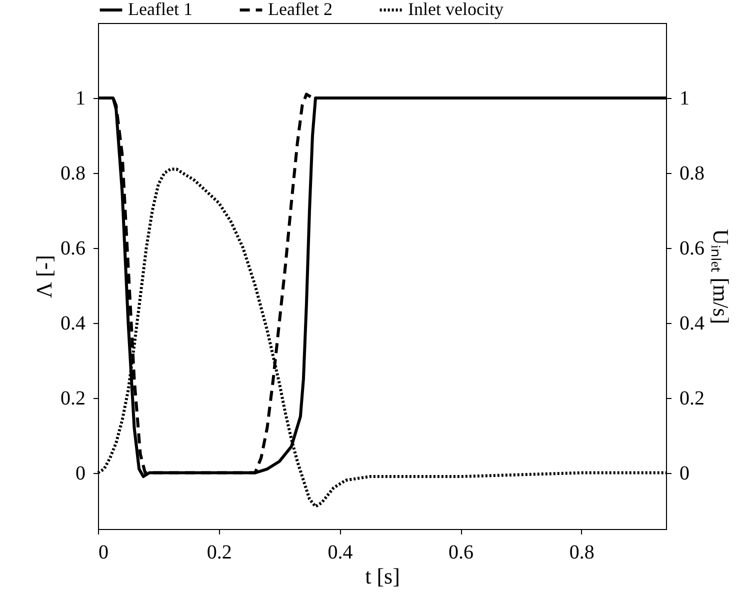  What do you see at coordinates (73, 173) in the screenshot?
I see `y-tick-label: 0.8` at bounding box center [73, 173].